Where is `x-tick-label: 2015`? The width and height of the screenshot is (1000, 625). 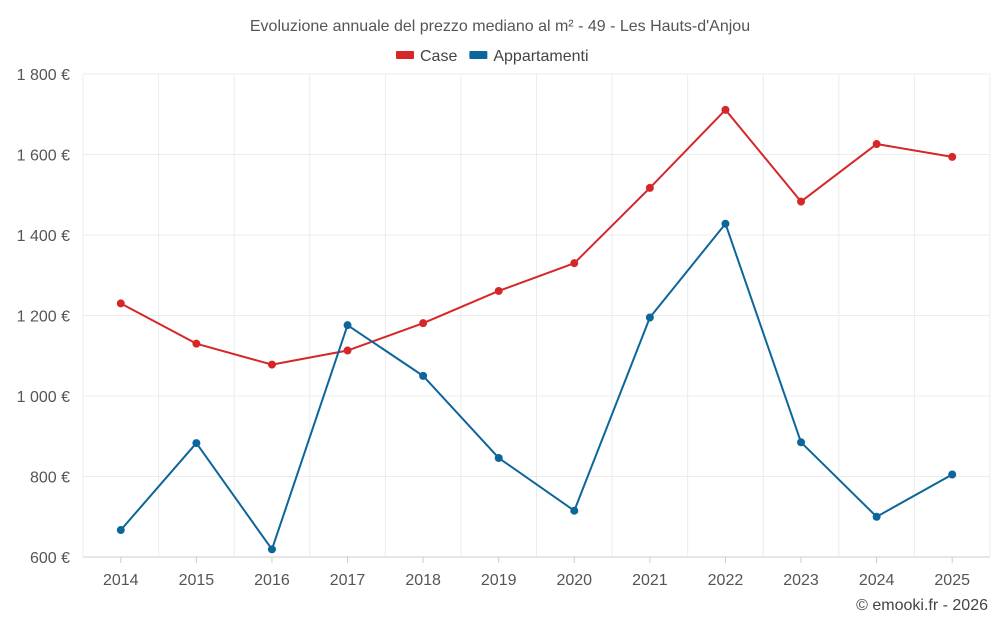
x-tick-label: 2015 is located at coordinates (197, 580).